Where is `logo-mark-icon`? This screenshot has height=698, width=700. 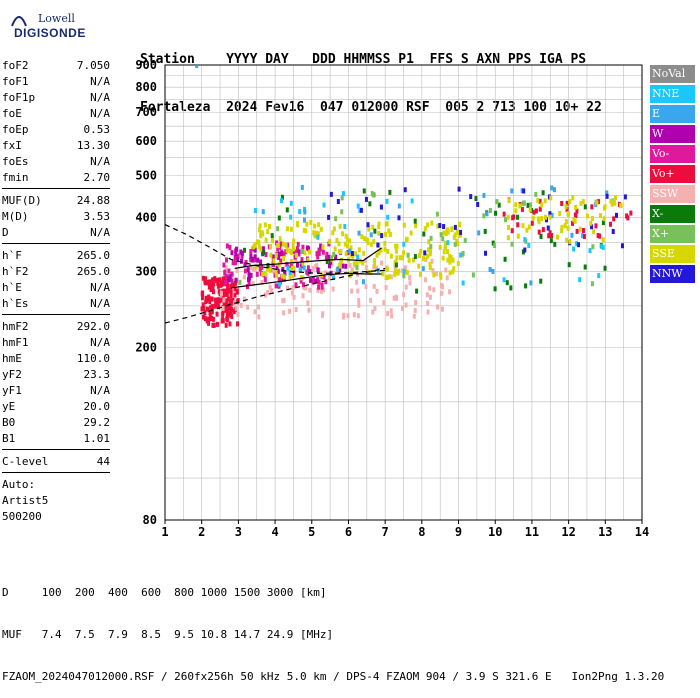 logo-mark-icon is located at coordinates (19, 21).